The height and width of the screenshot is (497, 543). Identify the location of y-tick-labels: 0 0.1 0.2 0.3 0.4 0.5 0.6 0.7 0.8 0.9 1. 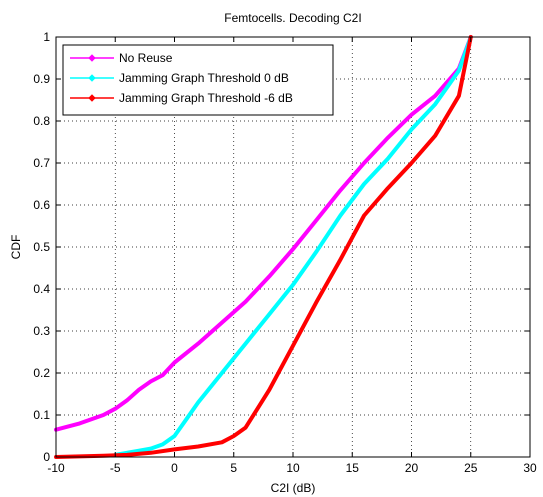
(41, 247).